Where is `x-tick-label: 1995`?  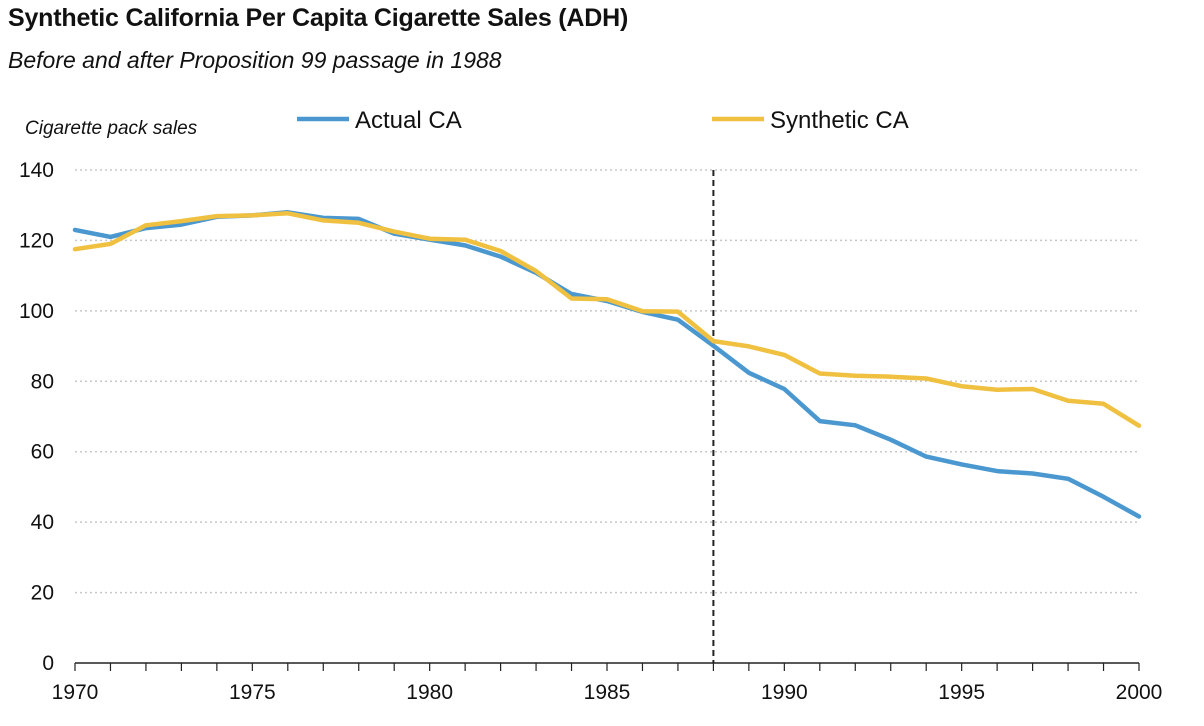 x-tick-label: 1995 is located at coordinates (961, 692).